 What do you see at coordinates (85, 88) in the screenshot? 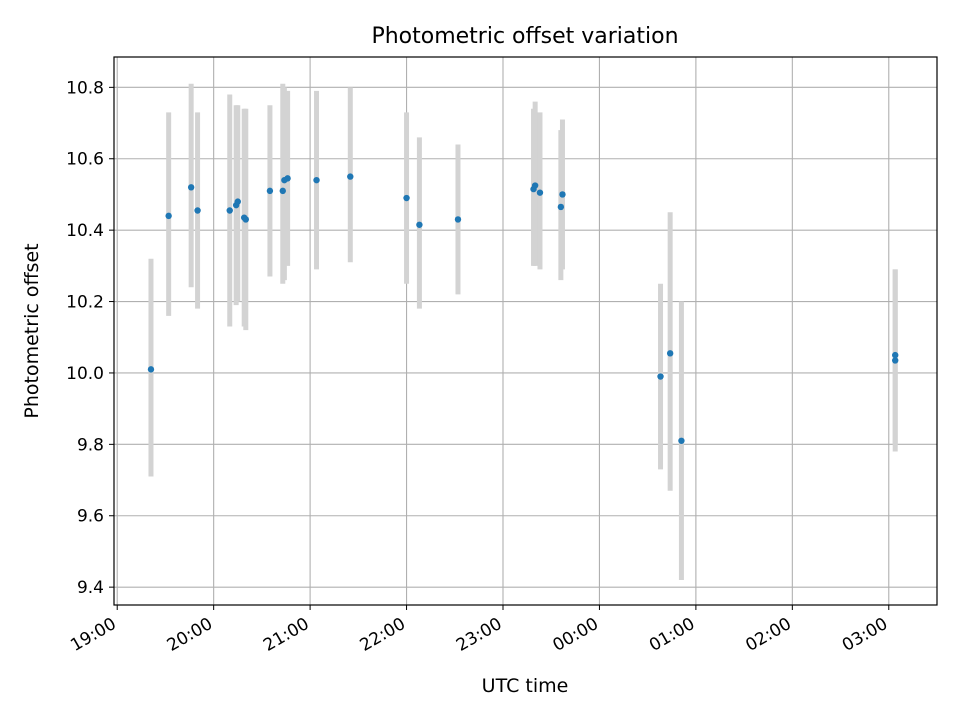
I see `y-tick-label: 10.8` at bounding box center [85, 88].